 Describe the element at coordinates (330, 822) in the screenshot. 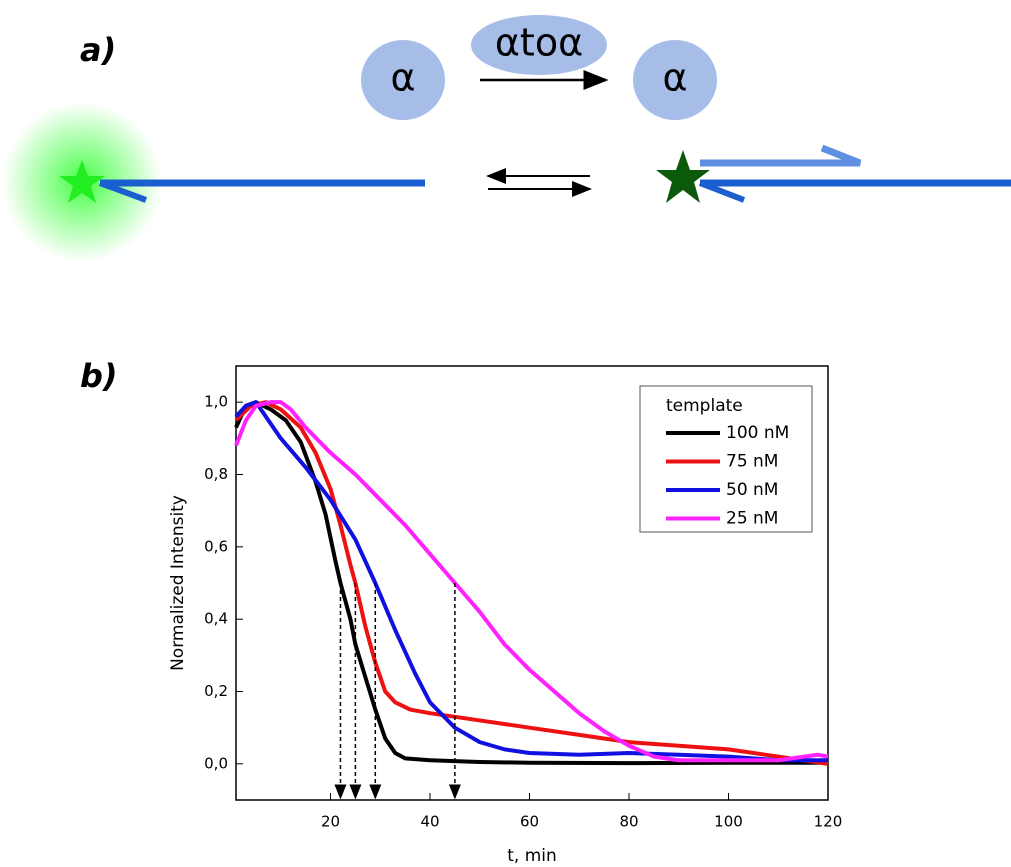

I see `x-tick-label: 20` at that location.